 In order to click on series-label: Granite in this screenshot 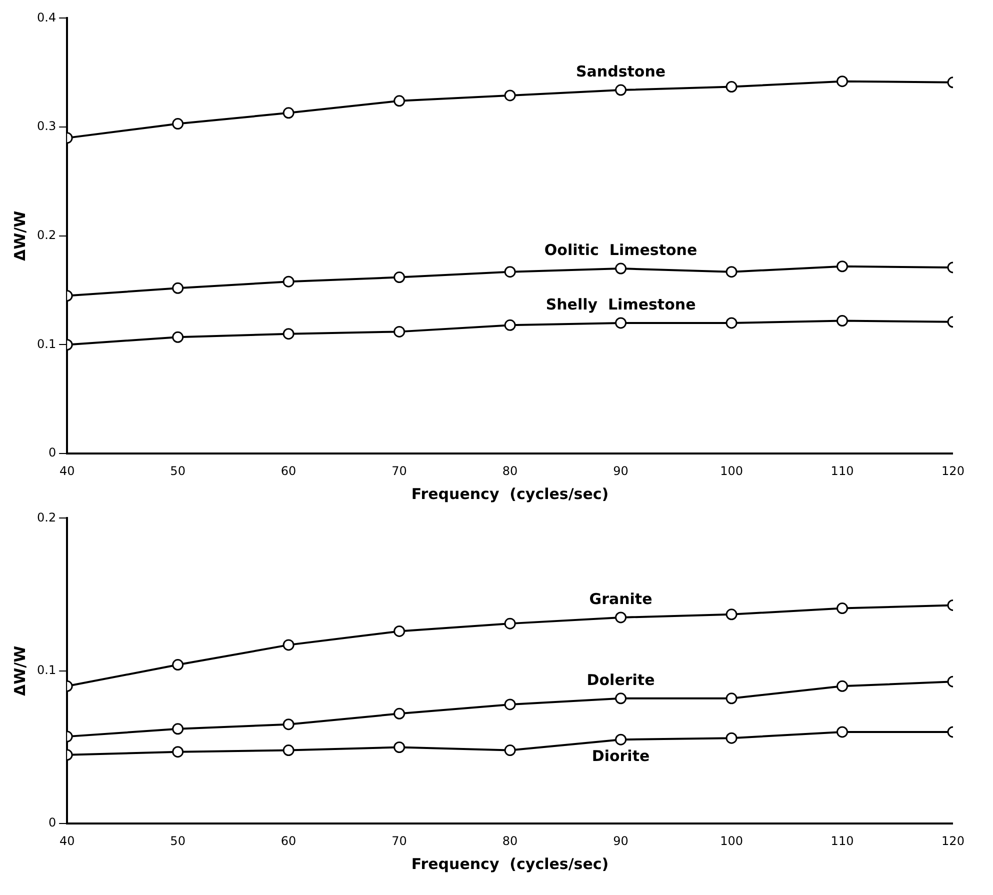, I will do `click(620, 599)`.